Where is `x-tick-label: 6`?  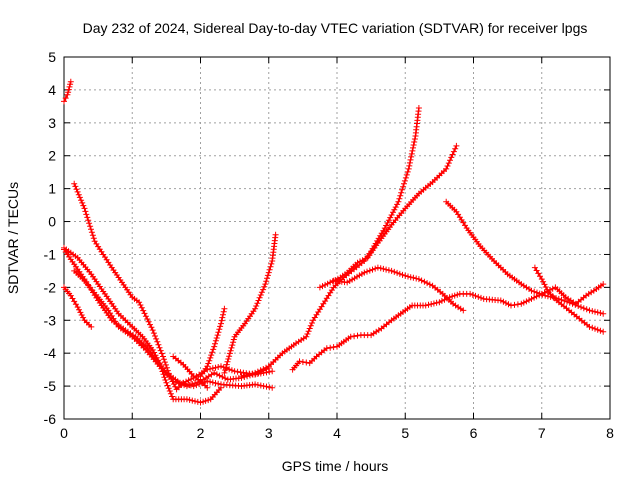 x-tick-label: 6 is located at coordinates (474, 433).